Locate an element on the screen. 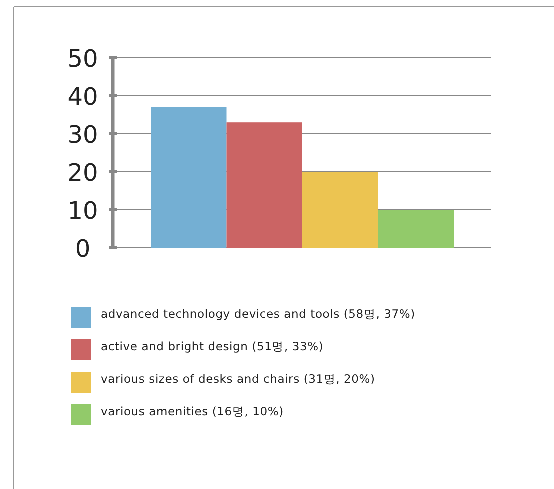 The image size is (554, 489). legend-label: advanced technology devices and tools (58명, 37%) is located at coordinates (258, 314).